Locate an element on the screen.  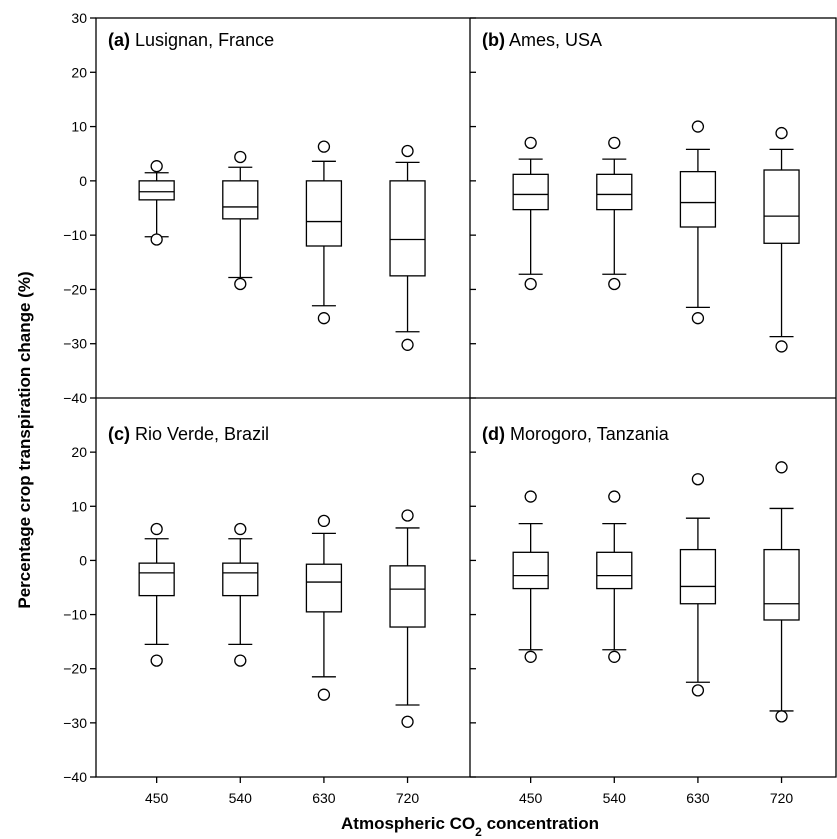
x-axis-title-subscript: 2 is located at coordinates (478, 832).